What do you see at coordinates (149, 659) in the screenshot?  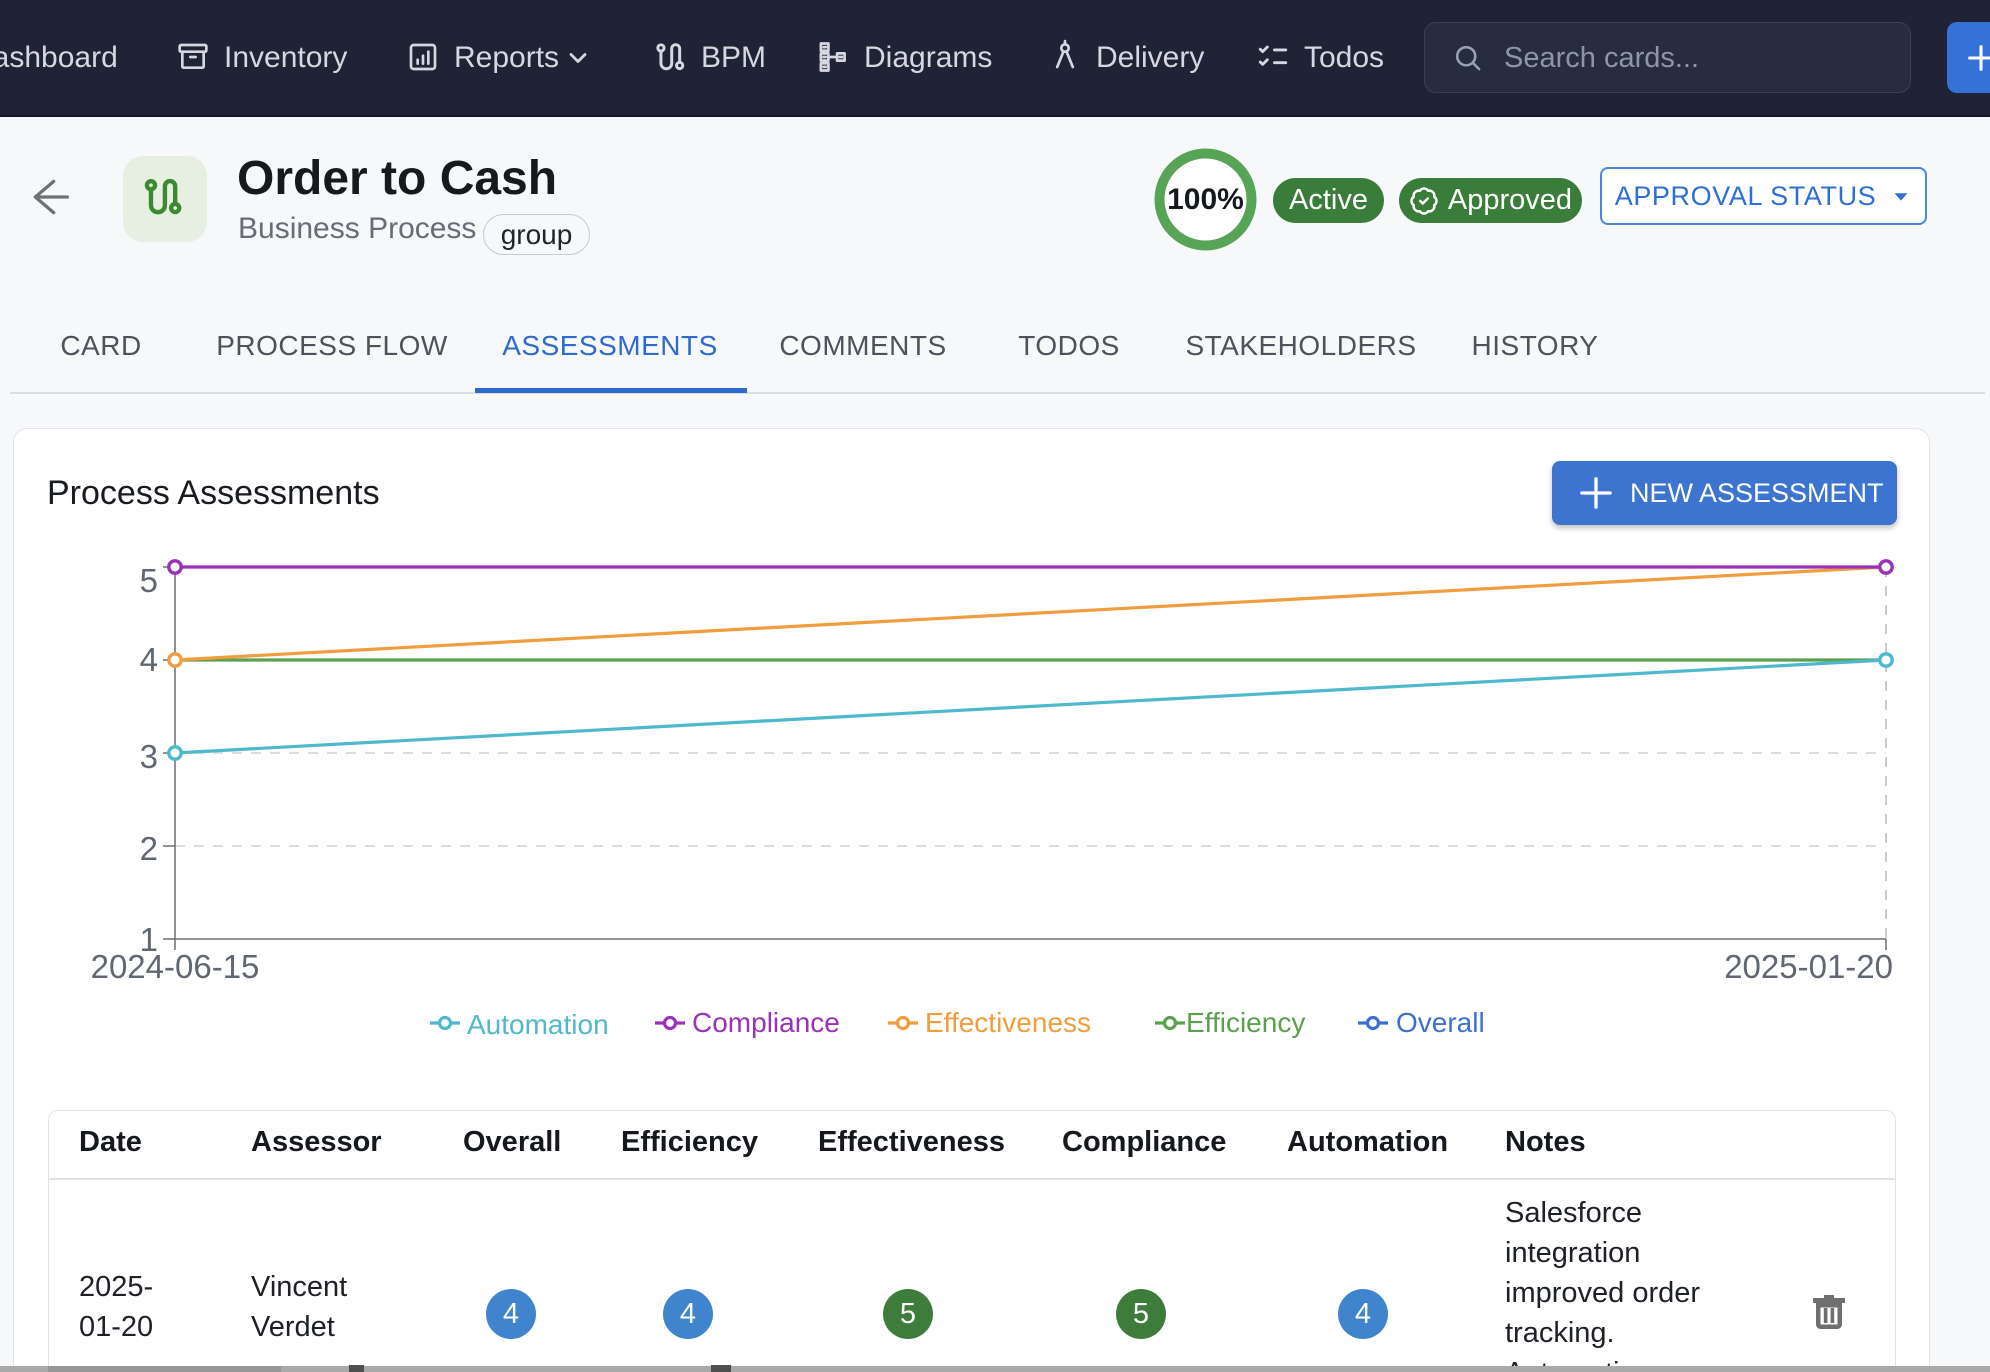 I see `svg-text: 4` at bounding box center [149, 659].